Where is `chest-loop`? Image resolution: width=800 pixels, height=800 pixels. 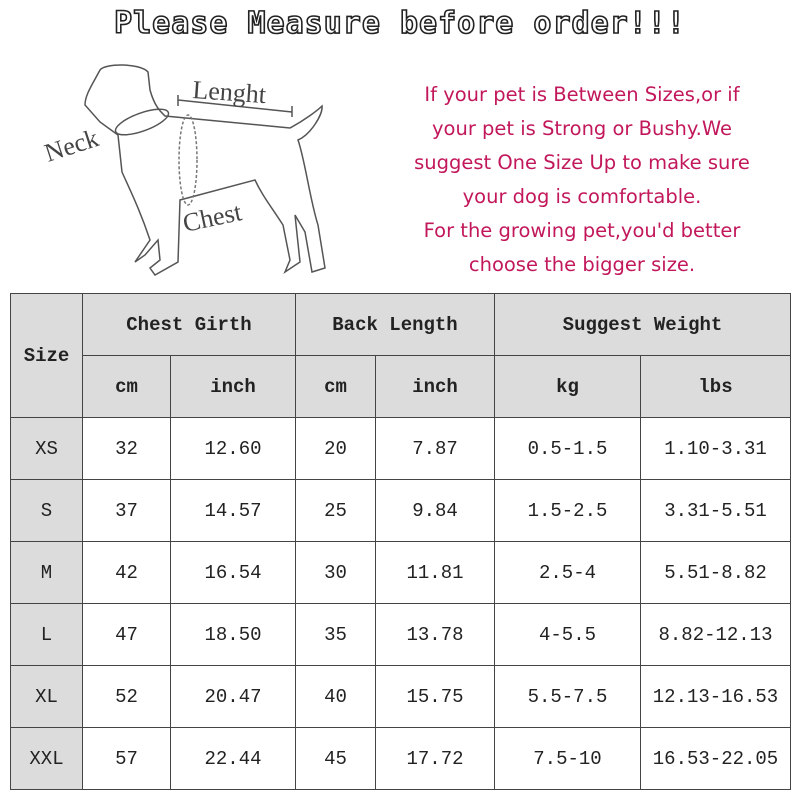 chest-loop is located at coordinates (188, 160).